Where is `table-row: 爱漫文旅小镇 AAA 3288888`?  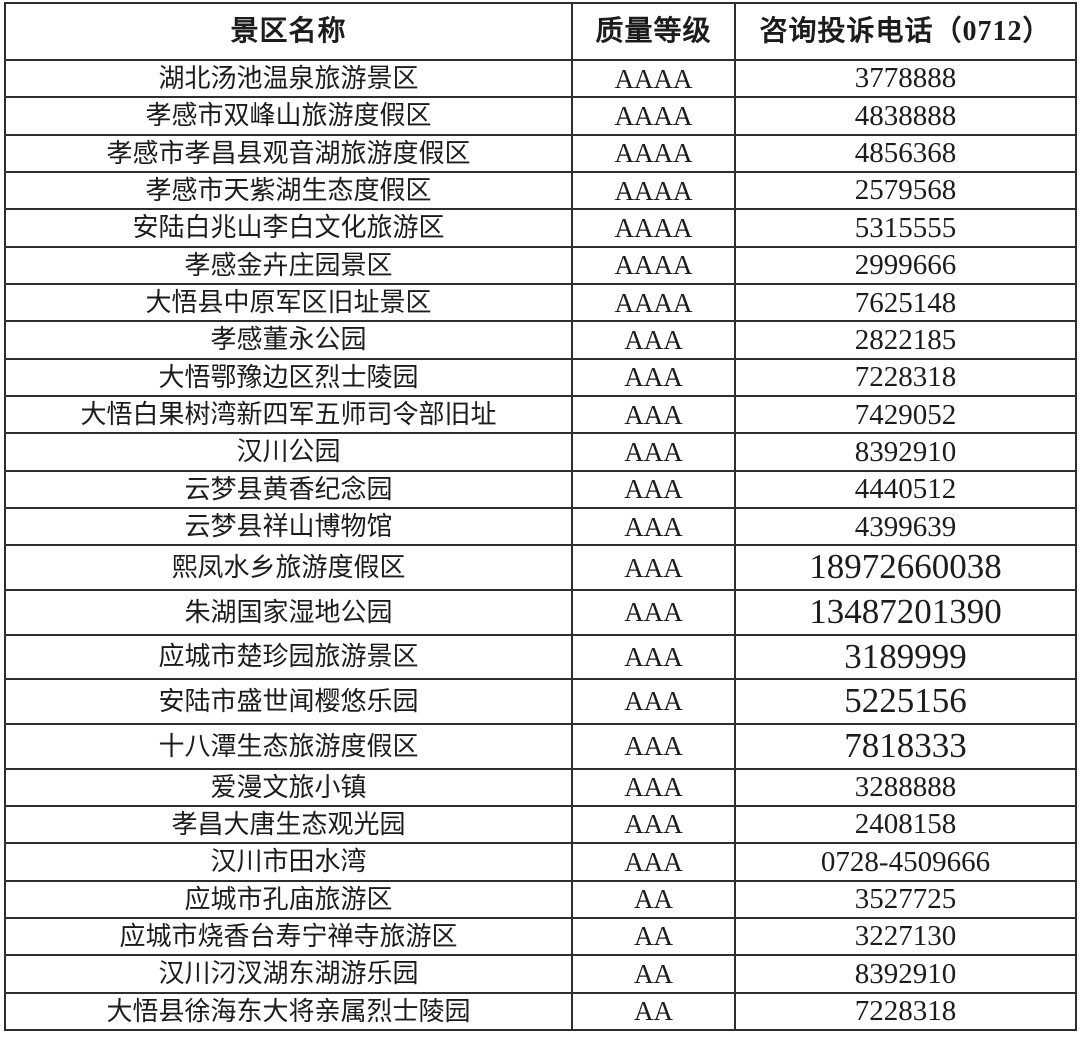
table-row: 爱漫文旅小镇 AAA 3288888 is located at coordinates (540, 787).